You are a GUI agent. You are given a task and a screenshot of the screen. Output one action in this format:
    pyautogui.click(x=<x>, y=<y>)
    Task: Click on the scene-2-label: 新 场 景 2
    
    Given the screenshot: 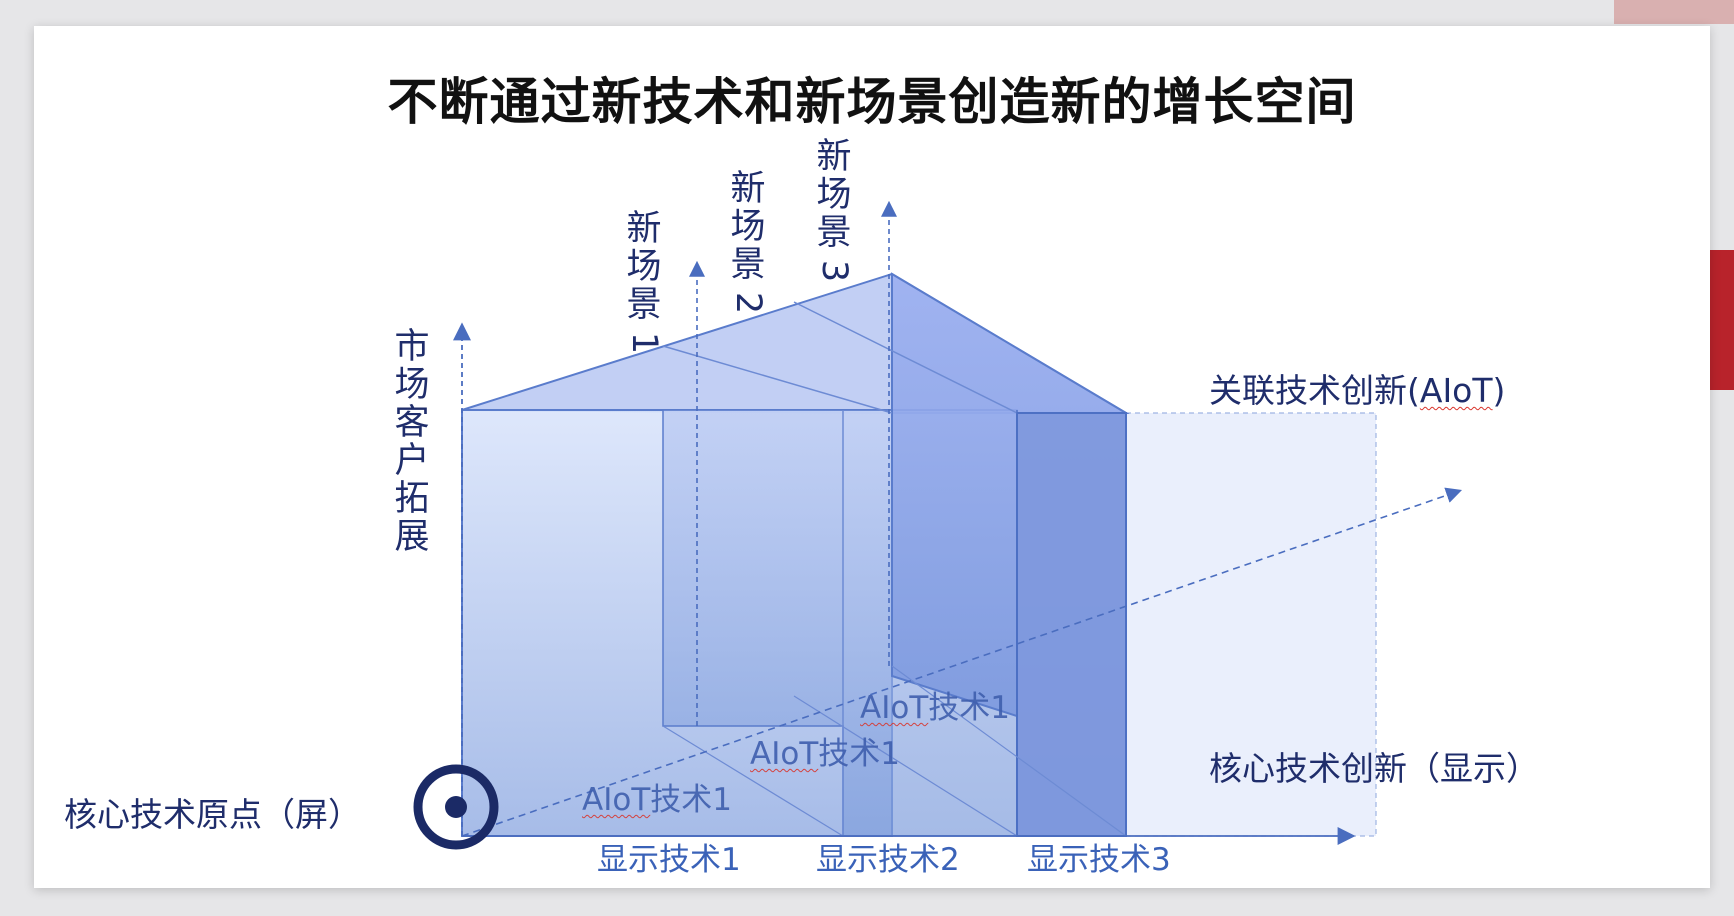 What is the action you would take?
    pyautogui.click(x=748, y=242)
    